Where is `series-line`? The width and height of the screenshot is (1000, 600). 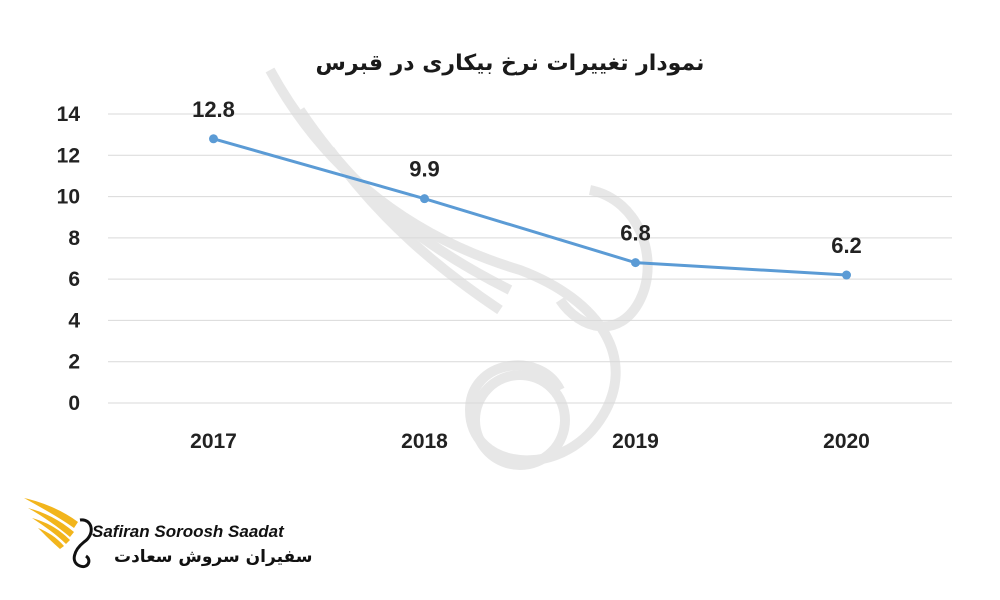 series-line is located at coordinates (530, 207).